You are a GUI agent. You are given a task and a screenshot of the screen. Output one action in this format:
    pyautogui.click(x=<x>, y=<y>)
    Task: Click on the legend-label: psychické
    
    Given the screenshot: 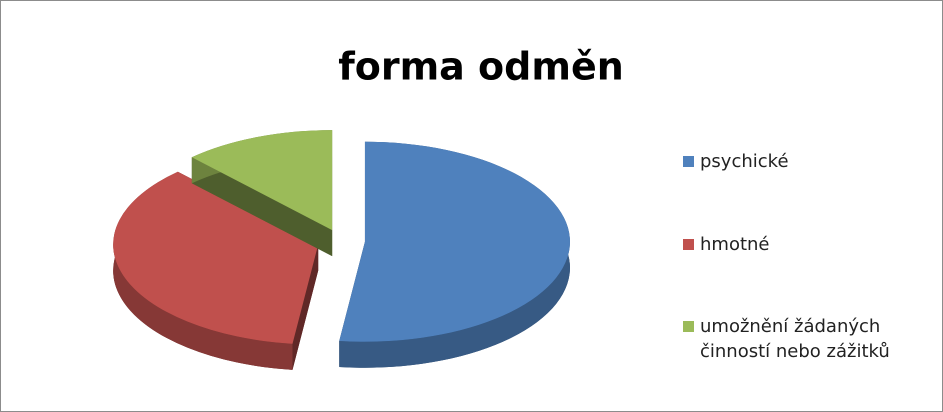 What is the action you would take?
    pyautogui.click(x=744, y=161)
    